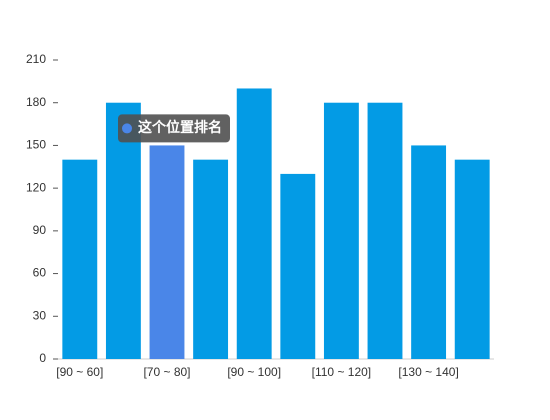 The width and height of the screenshot is (550, 420). Describe the element at coordinates (36, 187) in the screenshot. I see `y-tick-label: 120` at that location.